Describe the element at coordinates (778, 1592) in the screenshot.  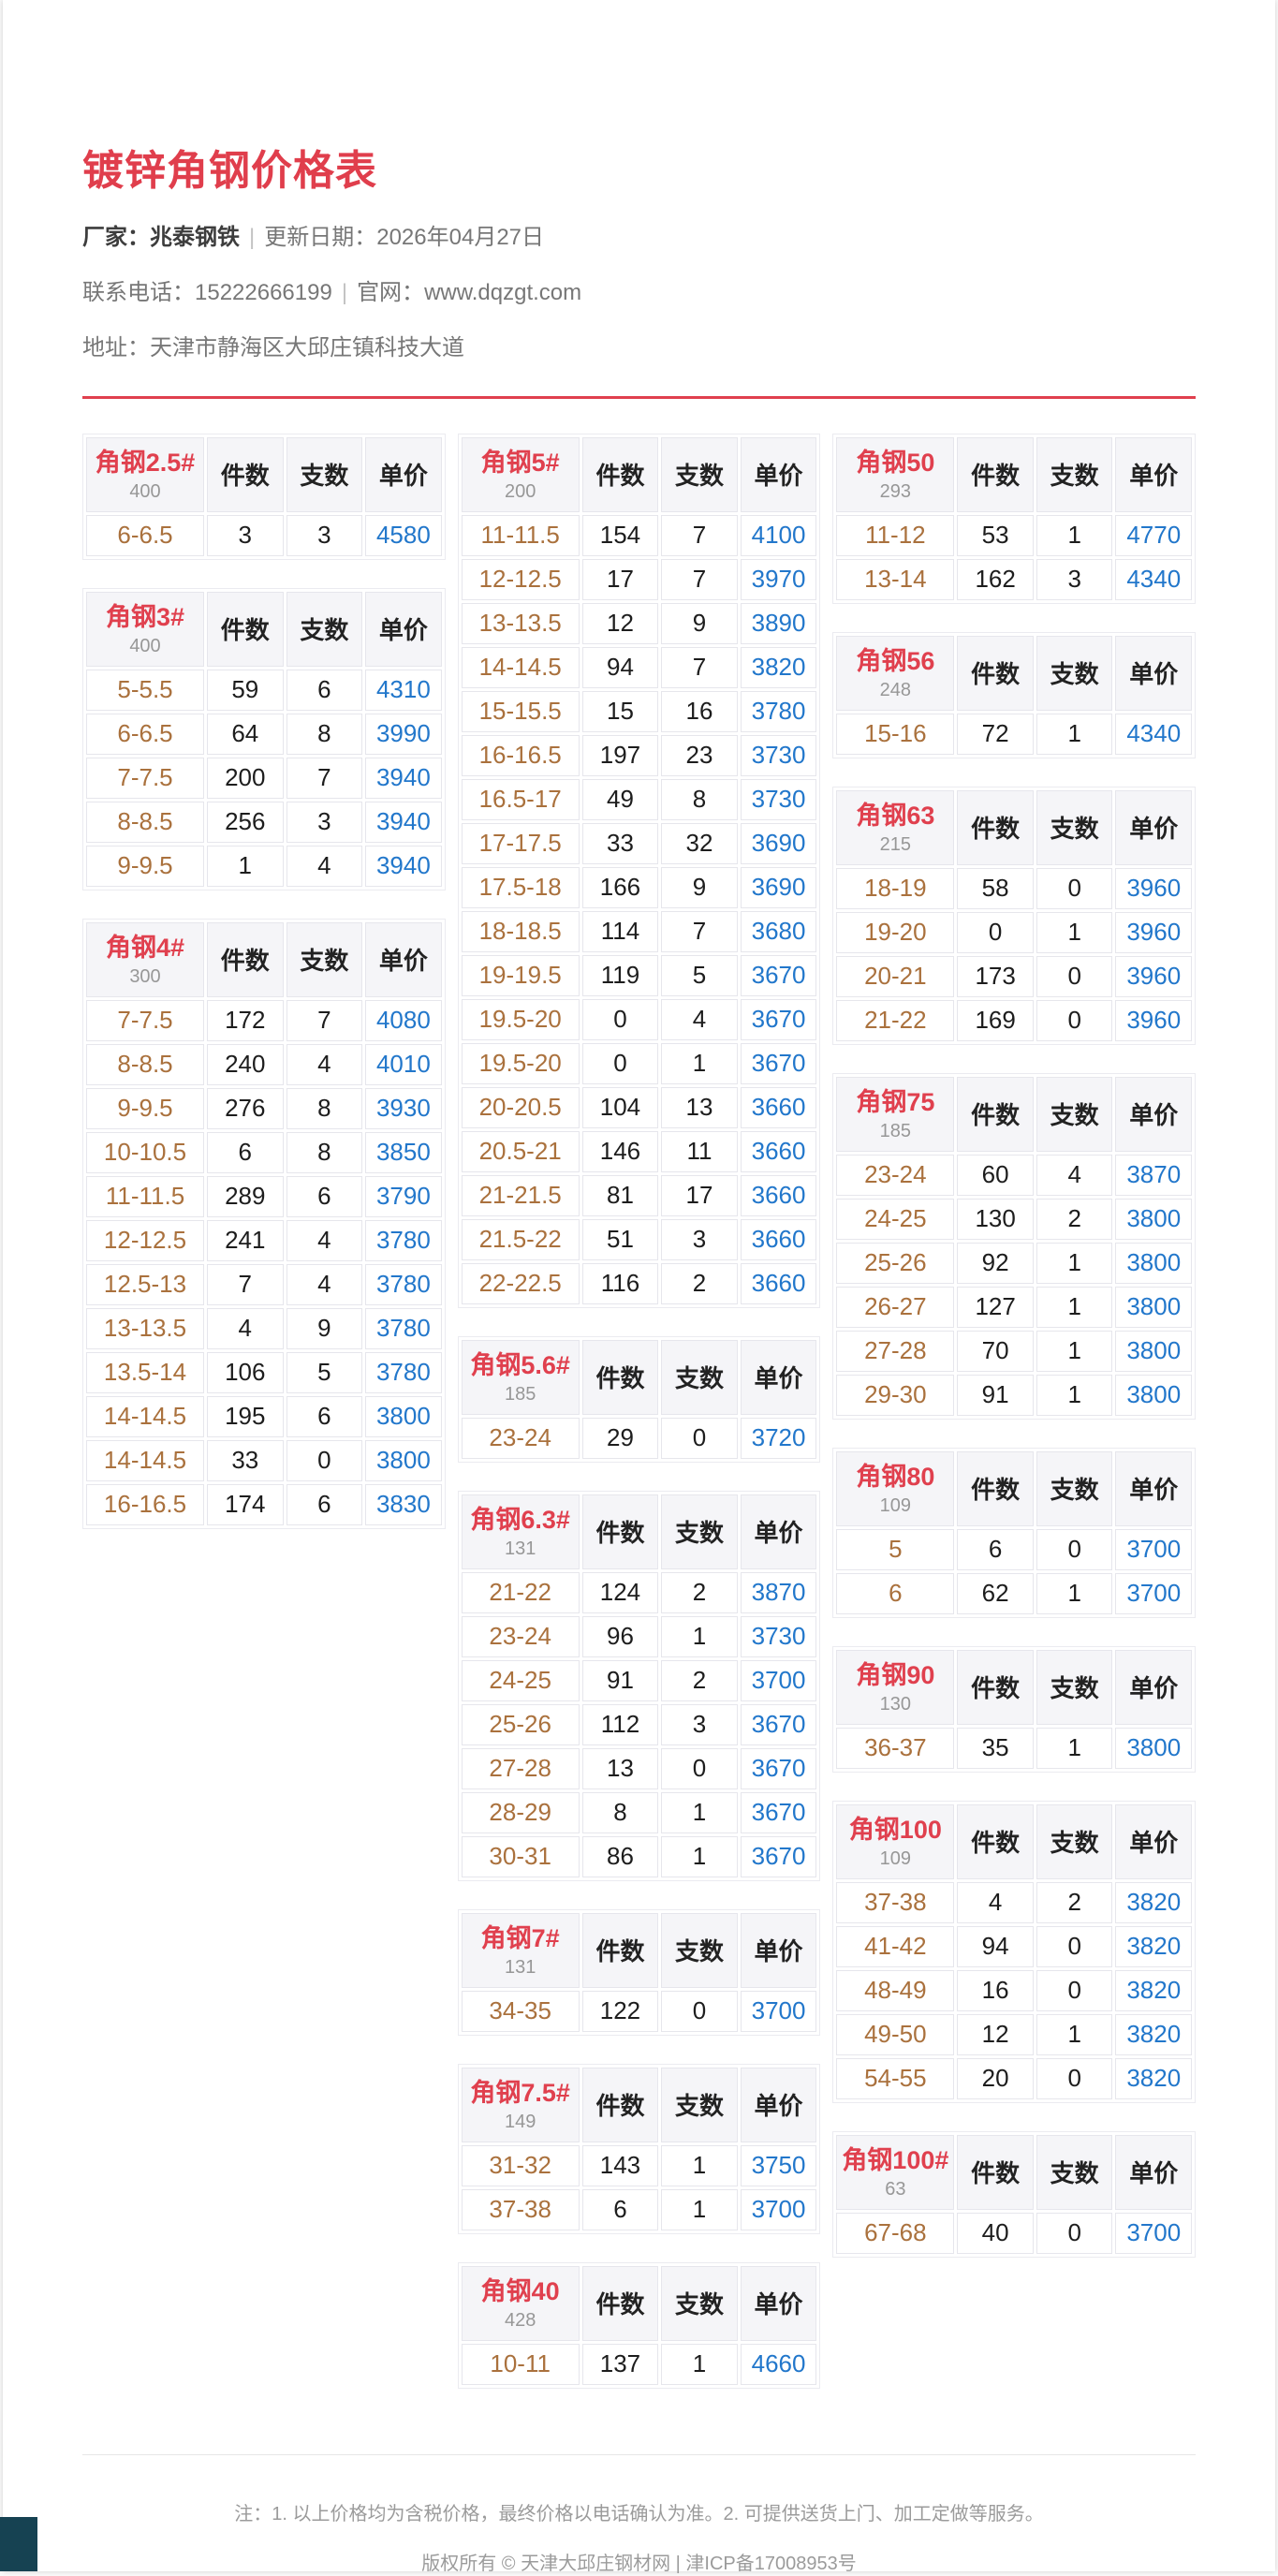
I see `price-cell: 3870` at that location.